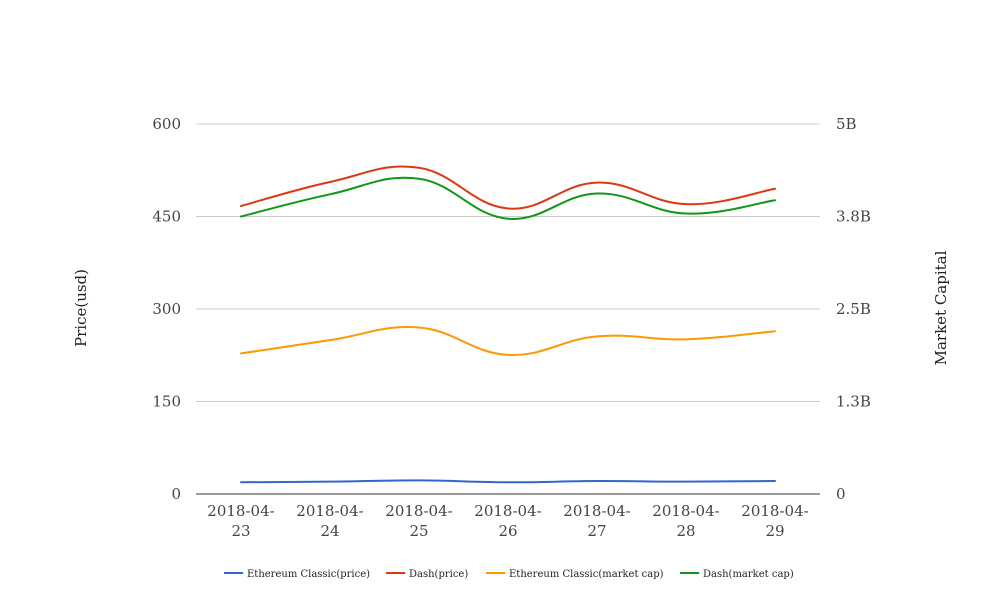 The height and width of the screenshot is (616, 1008). What do you see at coordinates (774, 521) in the screenshot?
I see `x-tick-label: 2018-04-29` at bounding box center [774, 521].